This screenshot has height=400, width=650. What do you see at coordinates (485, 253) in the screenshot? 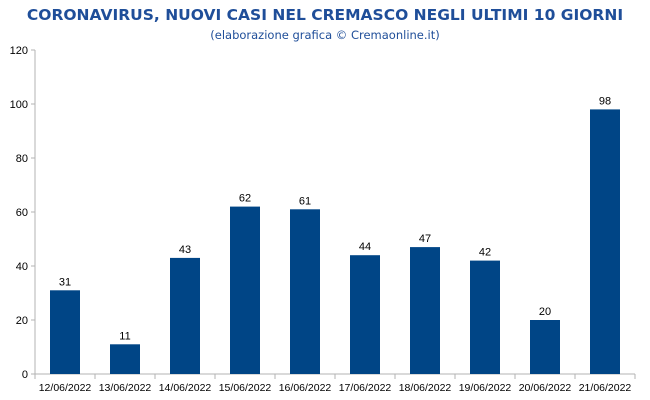
I see `data-label: 42` at bounding box center [485, 253].